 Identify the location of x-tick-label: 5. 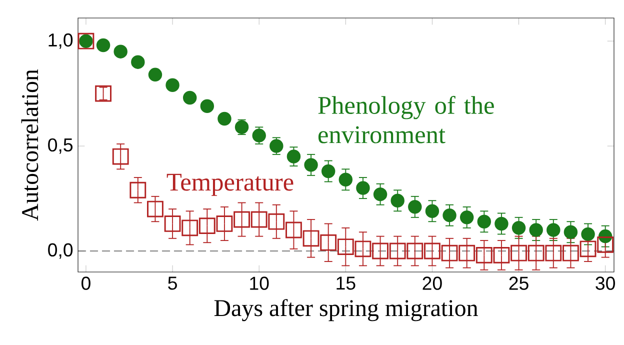
(172, 283).